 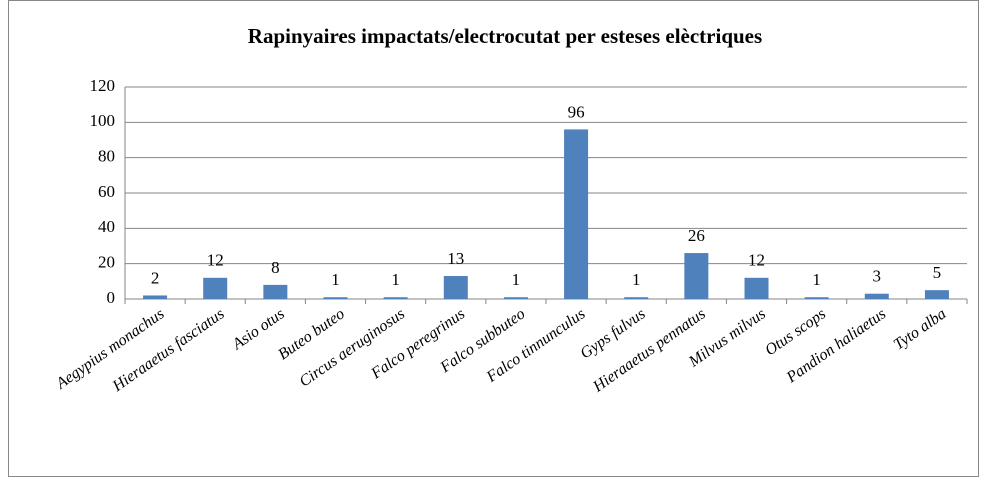 I want to click on y-tick-label: 20, so click(x=106, y=262).